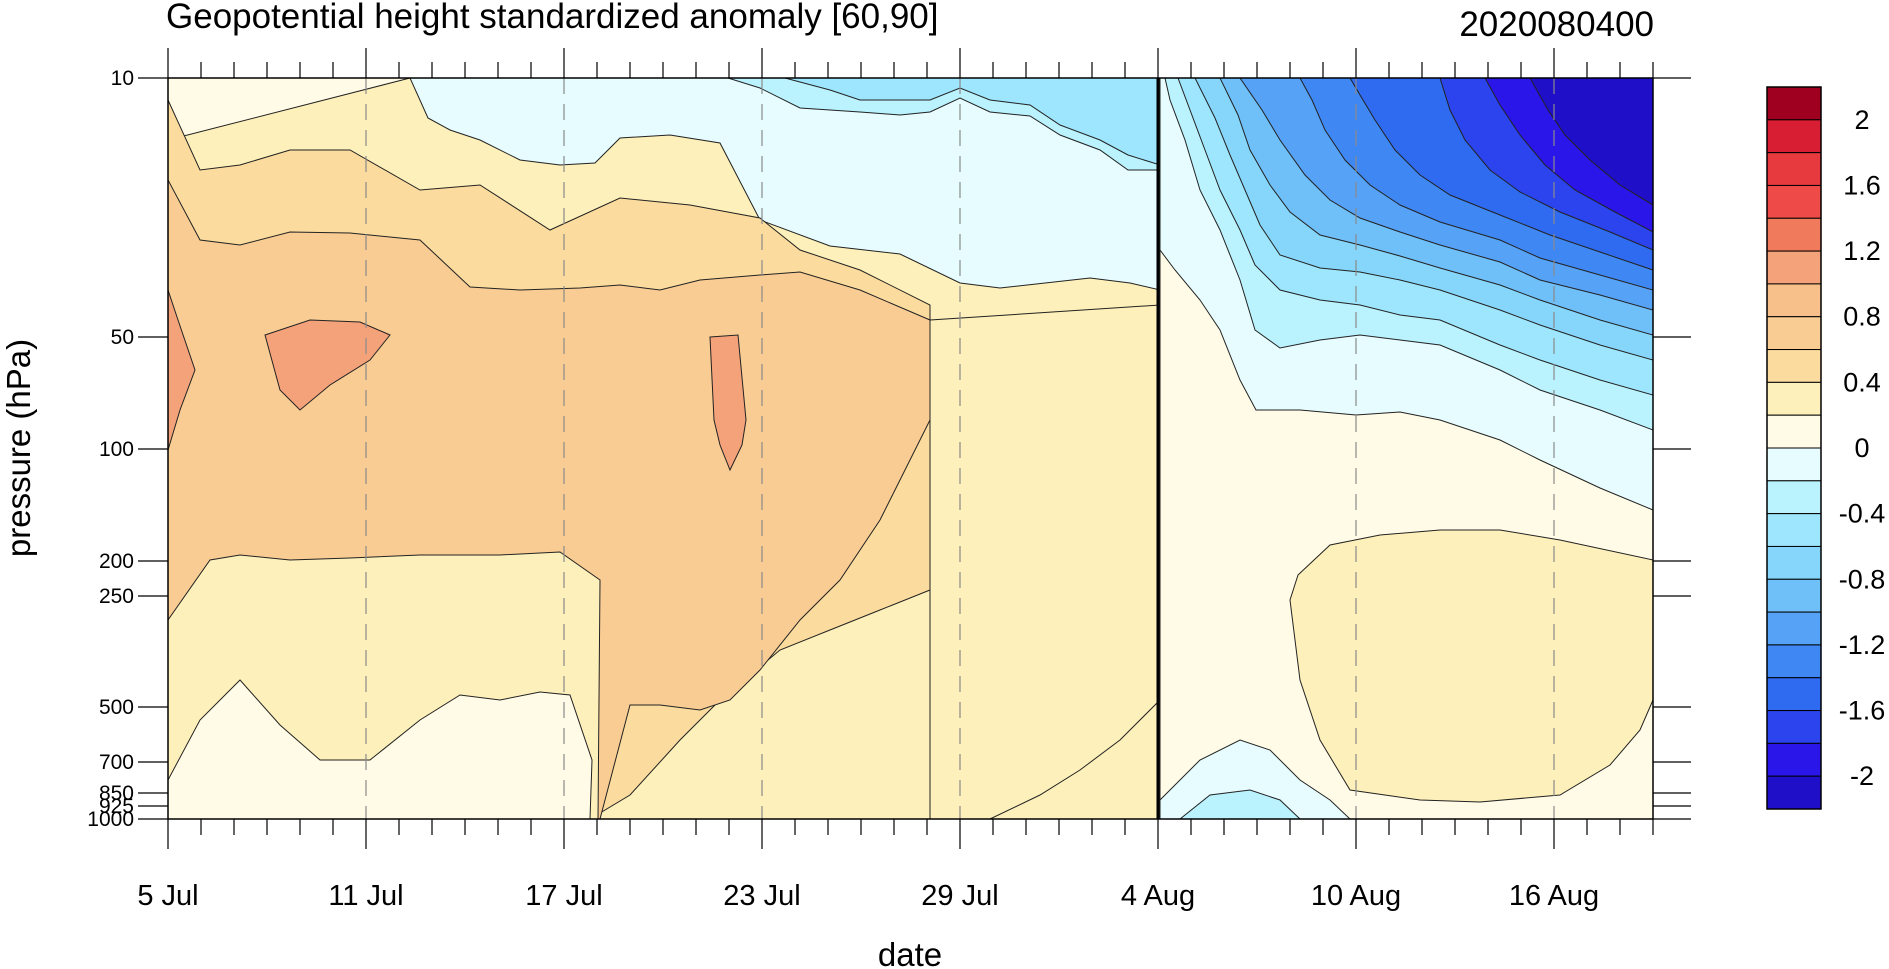  I want to click on y-tick-label-700: 700, so click(116, 762).